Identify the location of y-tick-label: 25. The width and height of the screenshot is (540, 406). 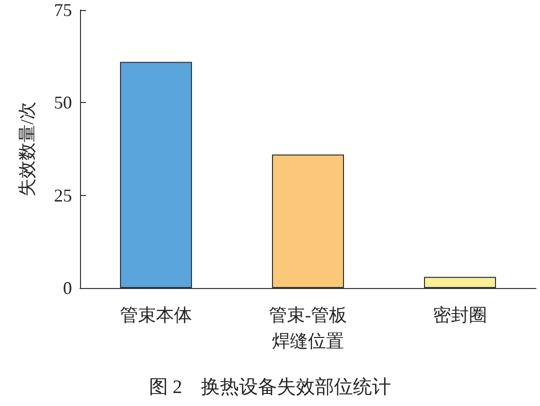
(63, 195).